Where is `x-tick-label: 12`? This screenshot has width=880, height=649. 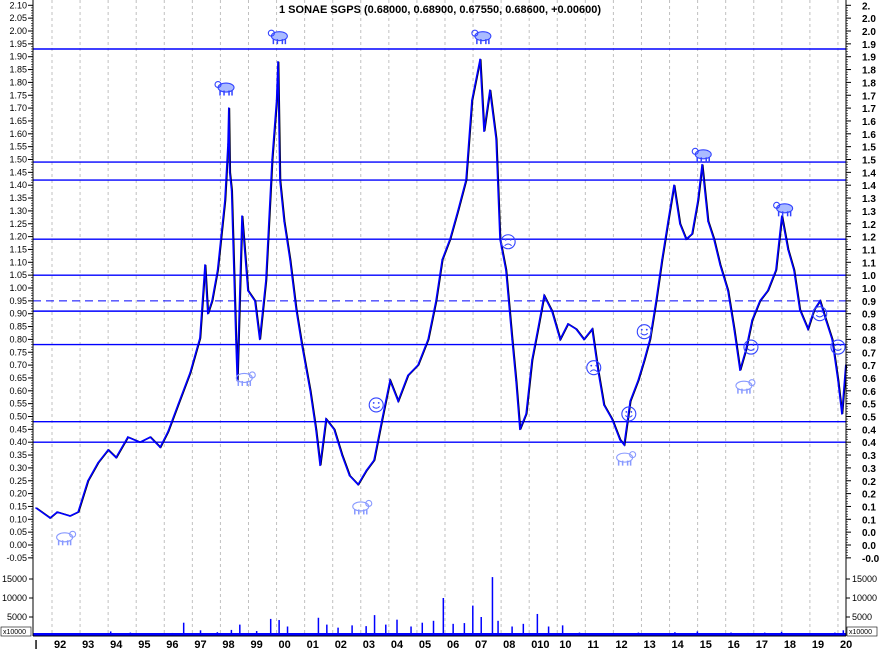 x-tick-label: 12 is located at coordinates (621, 644).